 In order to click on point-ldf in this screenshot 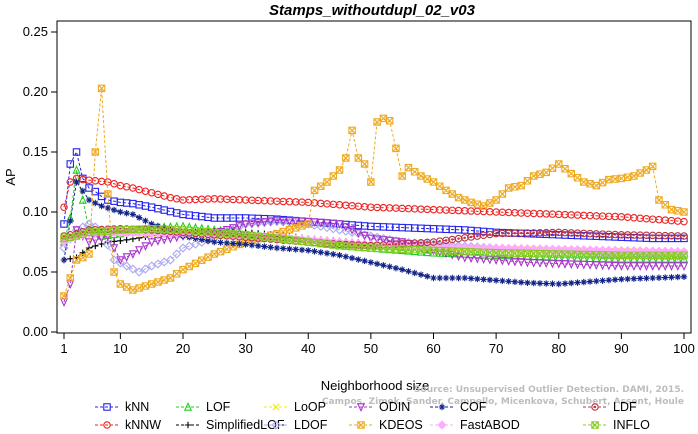, I will do `click(684, 236)`.